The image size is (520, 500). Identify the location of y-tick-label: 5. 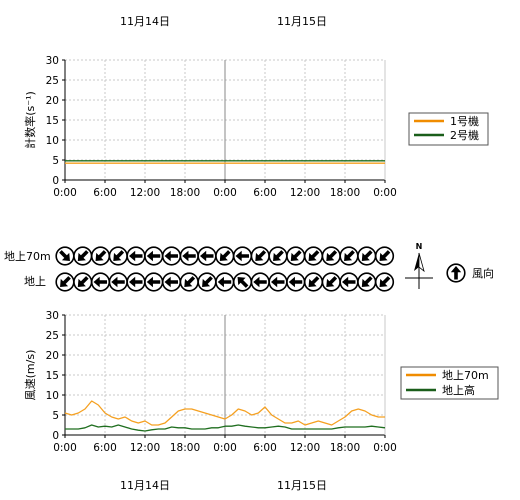
(55, 161).